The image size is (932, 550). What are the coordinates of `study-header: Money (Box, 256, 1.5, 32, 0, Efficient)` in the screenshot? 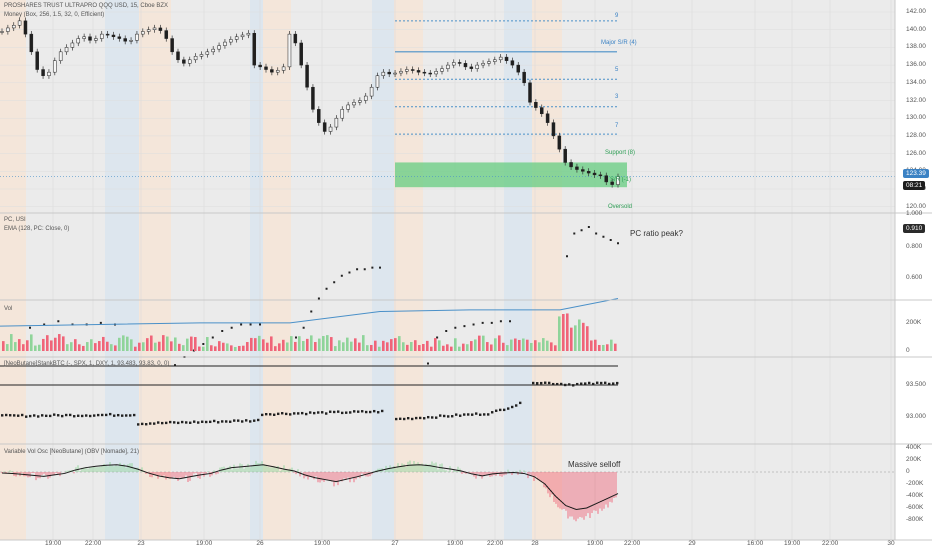 It's located at (54, 15).